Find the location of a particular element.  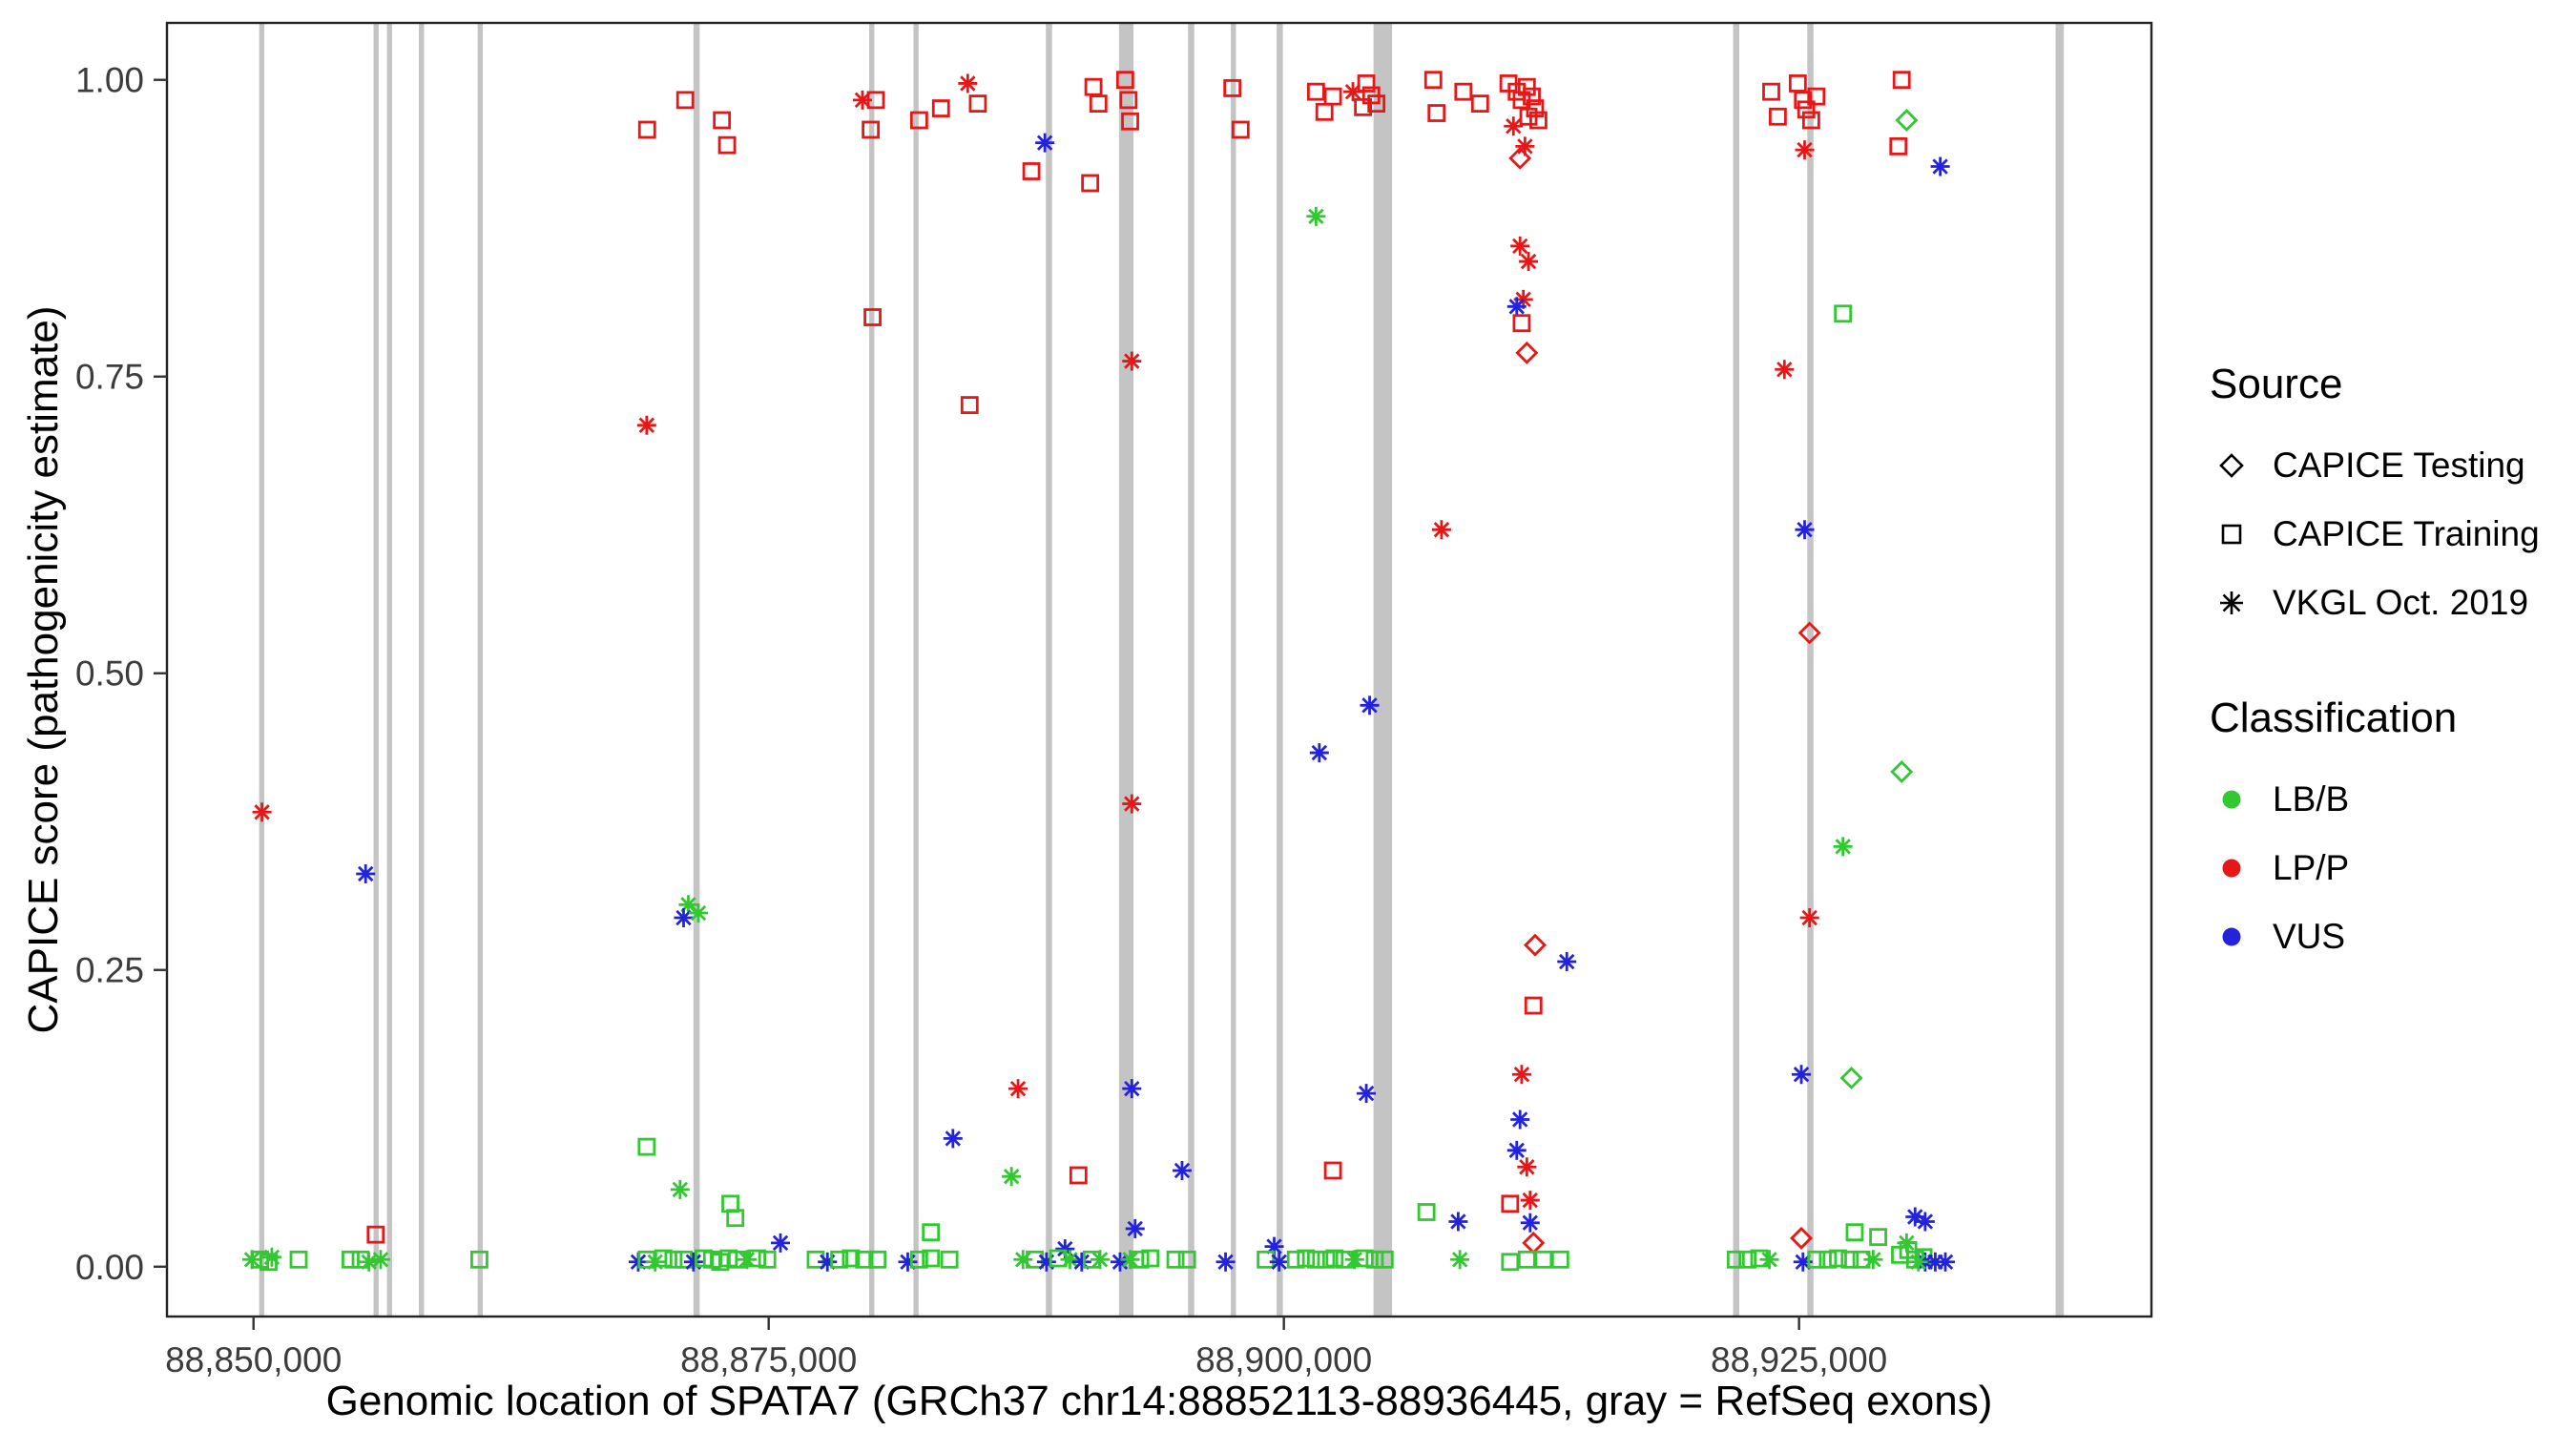

y-axis-title: CAPICE score (pathogenicity estimate) is located at coordinates (43, 669).